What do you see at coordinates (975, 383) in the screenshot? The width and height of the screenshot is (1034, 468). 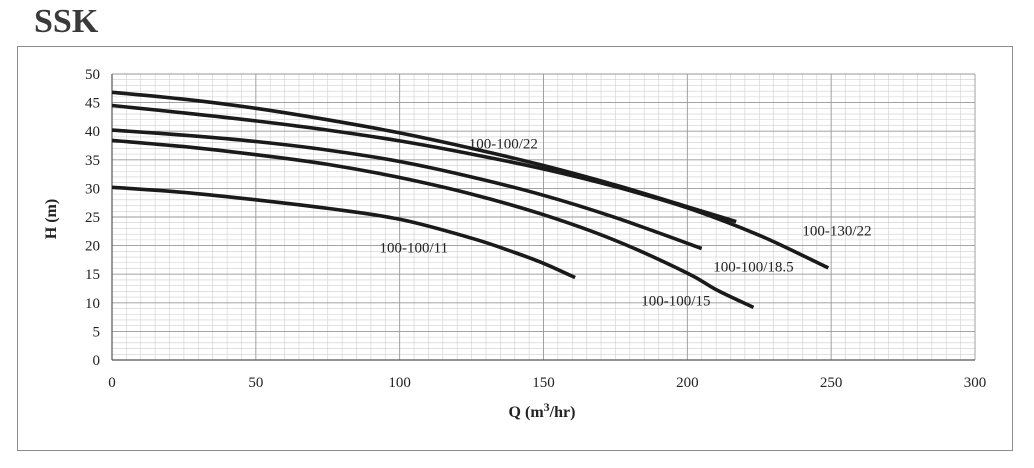 I see `x-tick-label: 300` at bounding box center [975, 383].